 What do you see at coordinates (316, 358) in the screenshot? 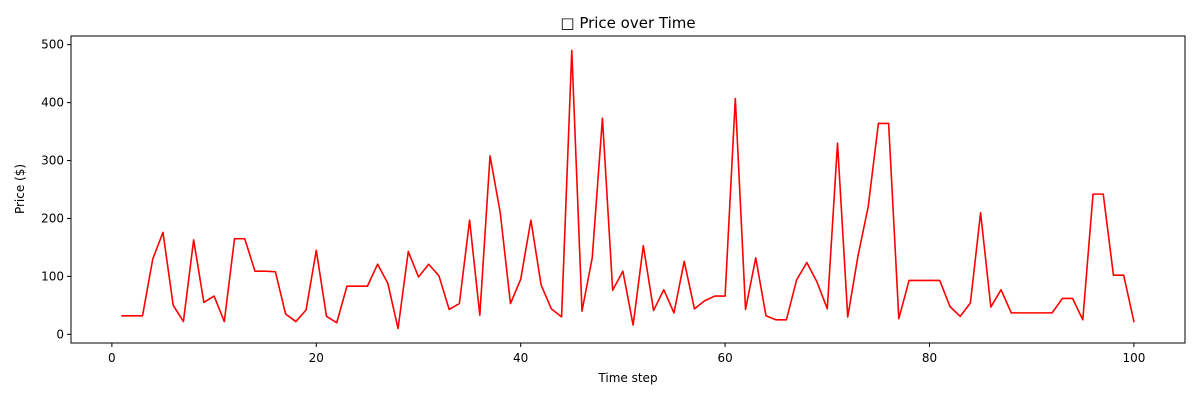
I see `x-tick-label: 20` at bounding box center [316, 358].